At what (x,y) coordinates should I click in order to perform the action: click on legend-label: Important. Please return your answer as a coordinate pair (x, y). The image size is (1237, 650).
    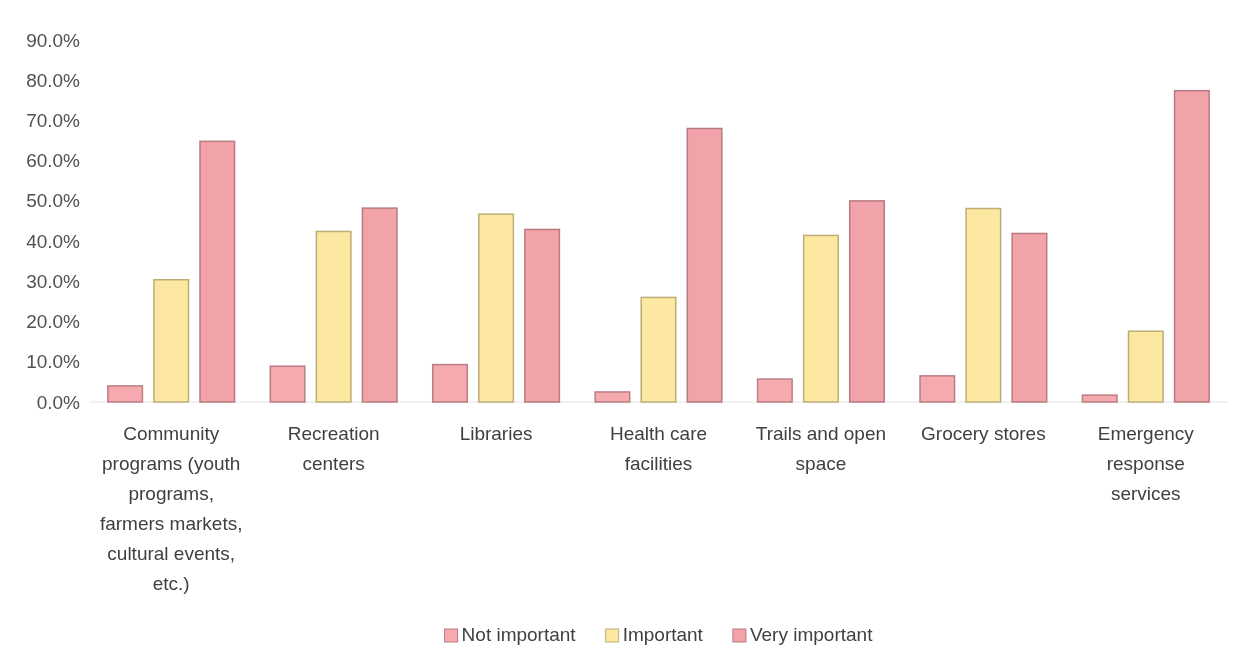
    Looking at the image, I should click on (663, 634).